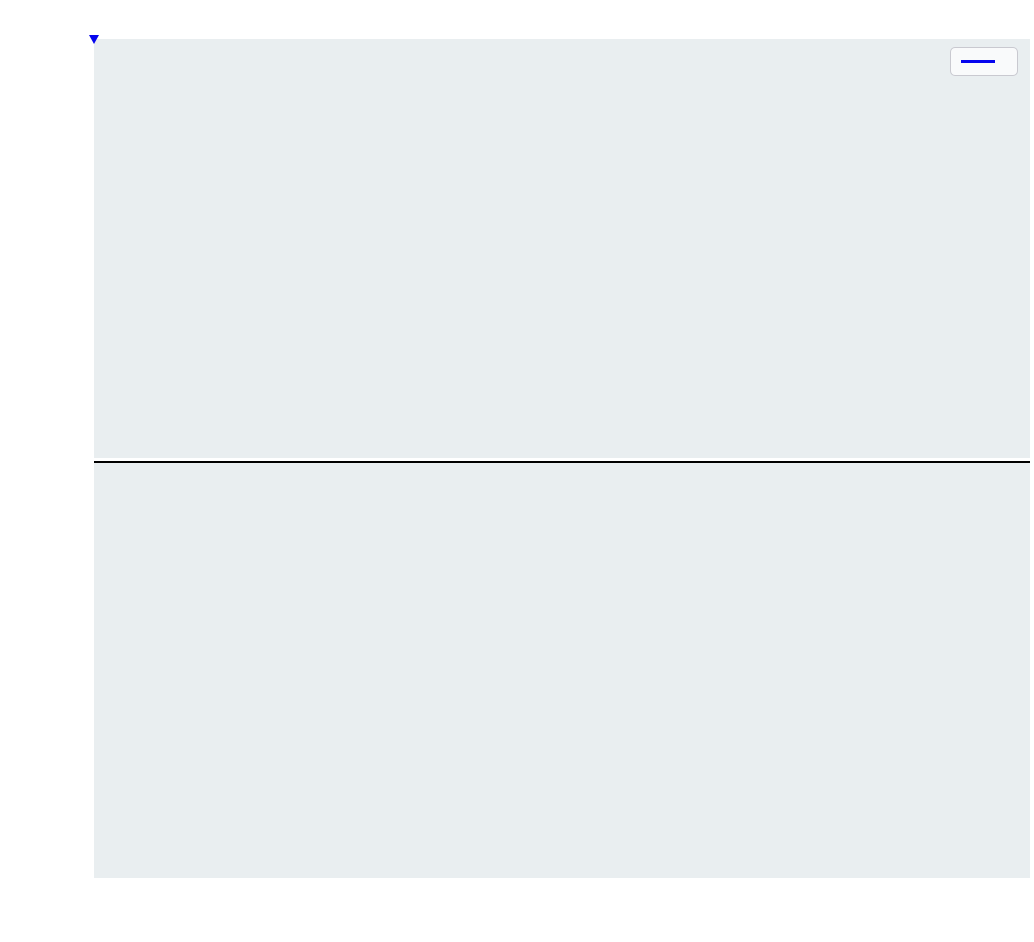  Describe the element at coordinates (978, 61) in the screenshot. I see `legend-line-sample` at that location.